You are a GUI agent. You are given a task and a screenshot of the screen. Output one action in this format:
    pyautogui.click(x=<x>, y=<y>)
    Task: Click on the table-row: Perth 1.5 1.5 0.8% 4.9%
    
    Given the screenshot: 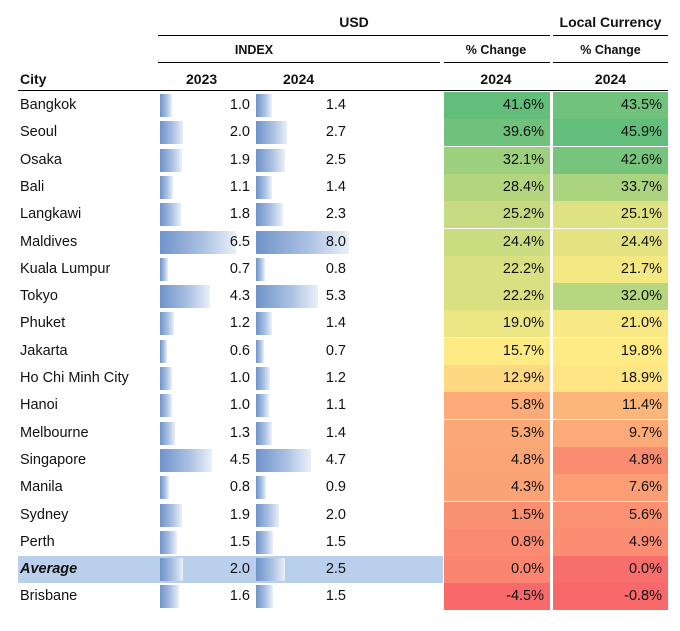 What is the action you would take?
    pyautogui.click(x=340, y=542)
    